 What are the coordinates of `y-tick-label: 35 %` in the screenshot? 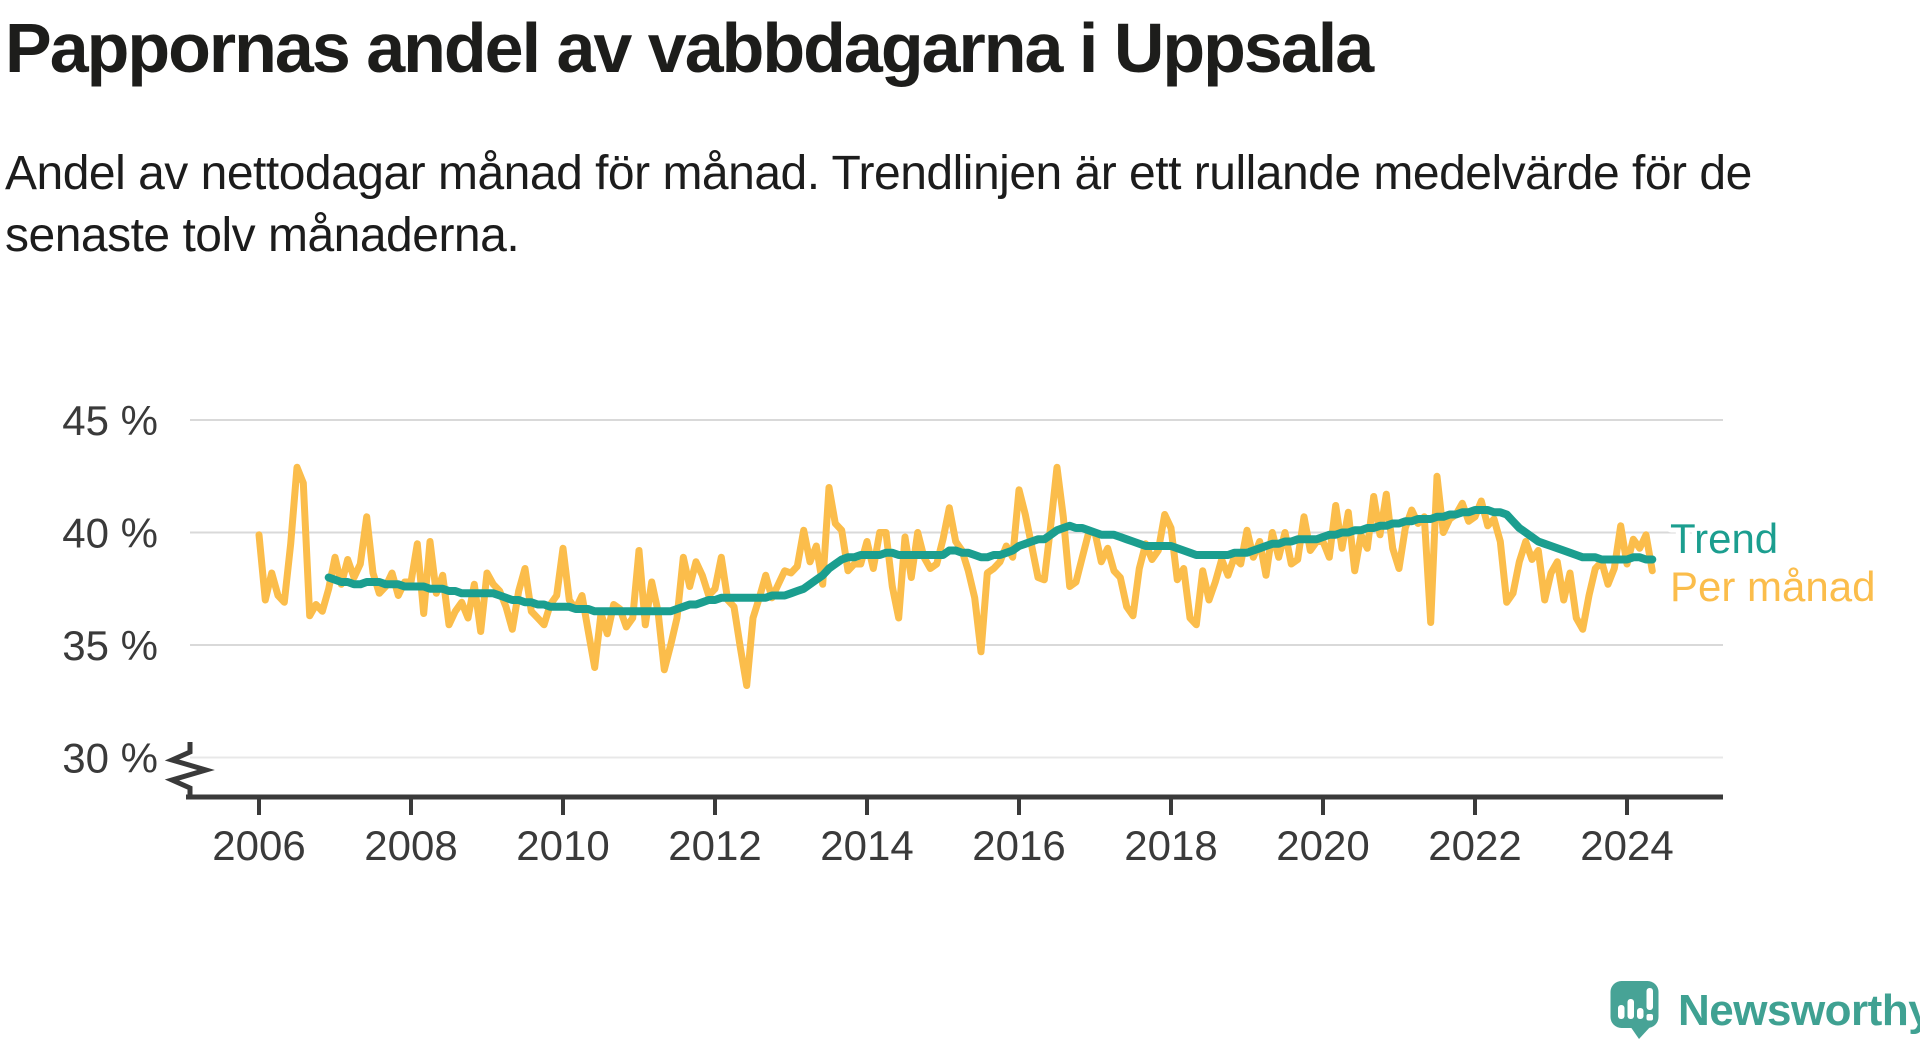 It's located at (110, 645).